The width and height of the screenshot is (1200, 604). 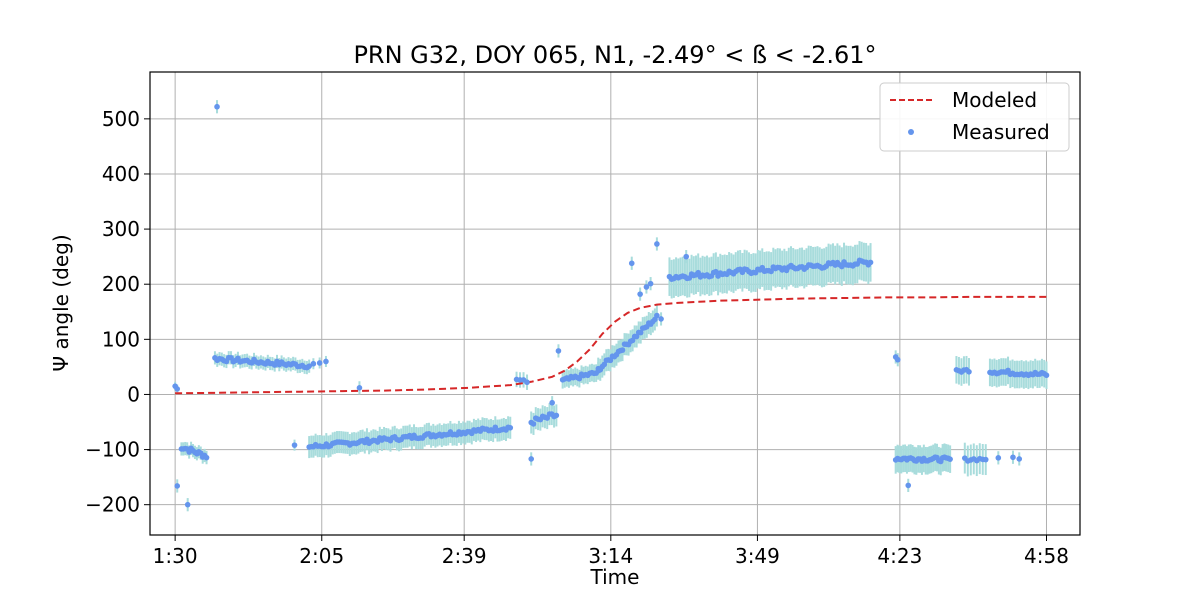 What do you see at coordinates (321, 556) in the screenshot?
I see `x-tick-label: 2:05` at bounding box center [321, 556].